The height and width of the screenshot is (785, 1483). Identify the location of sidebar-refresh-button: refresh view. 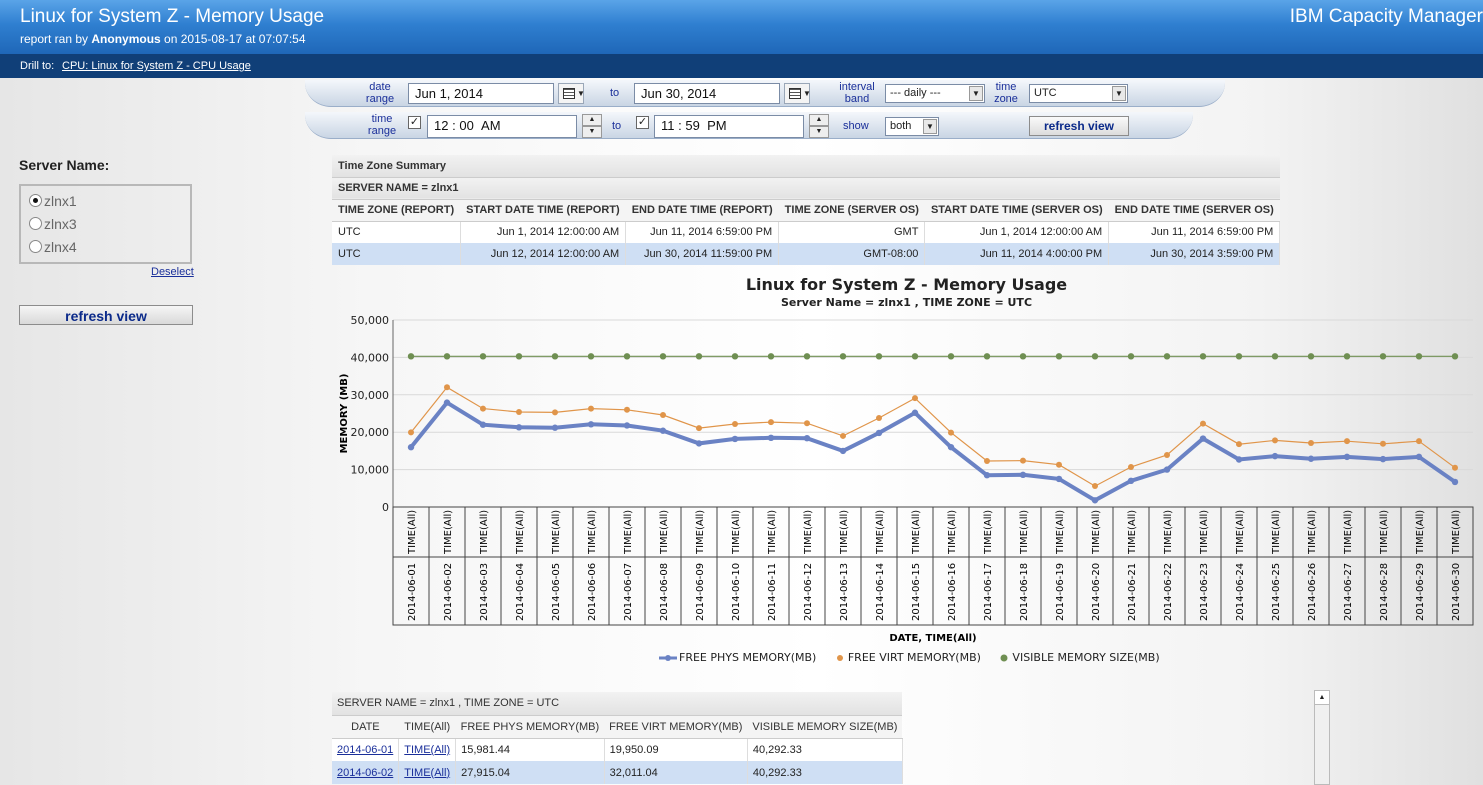
(106, 315).